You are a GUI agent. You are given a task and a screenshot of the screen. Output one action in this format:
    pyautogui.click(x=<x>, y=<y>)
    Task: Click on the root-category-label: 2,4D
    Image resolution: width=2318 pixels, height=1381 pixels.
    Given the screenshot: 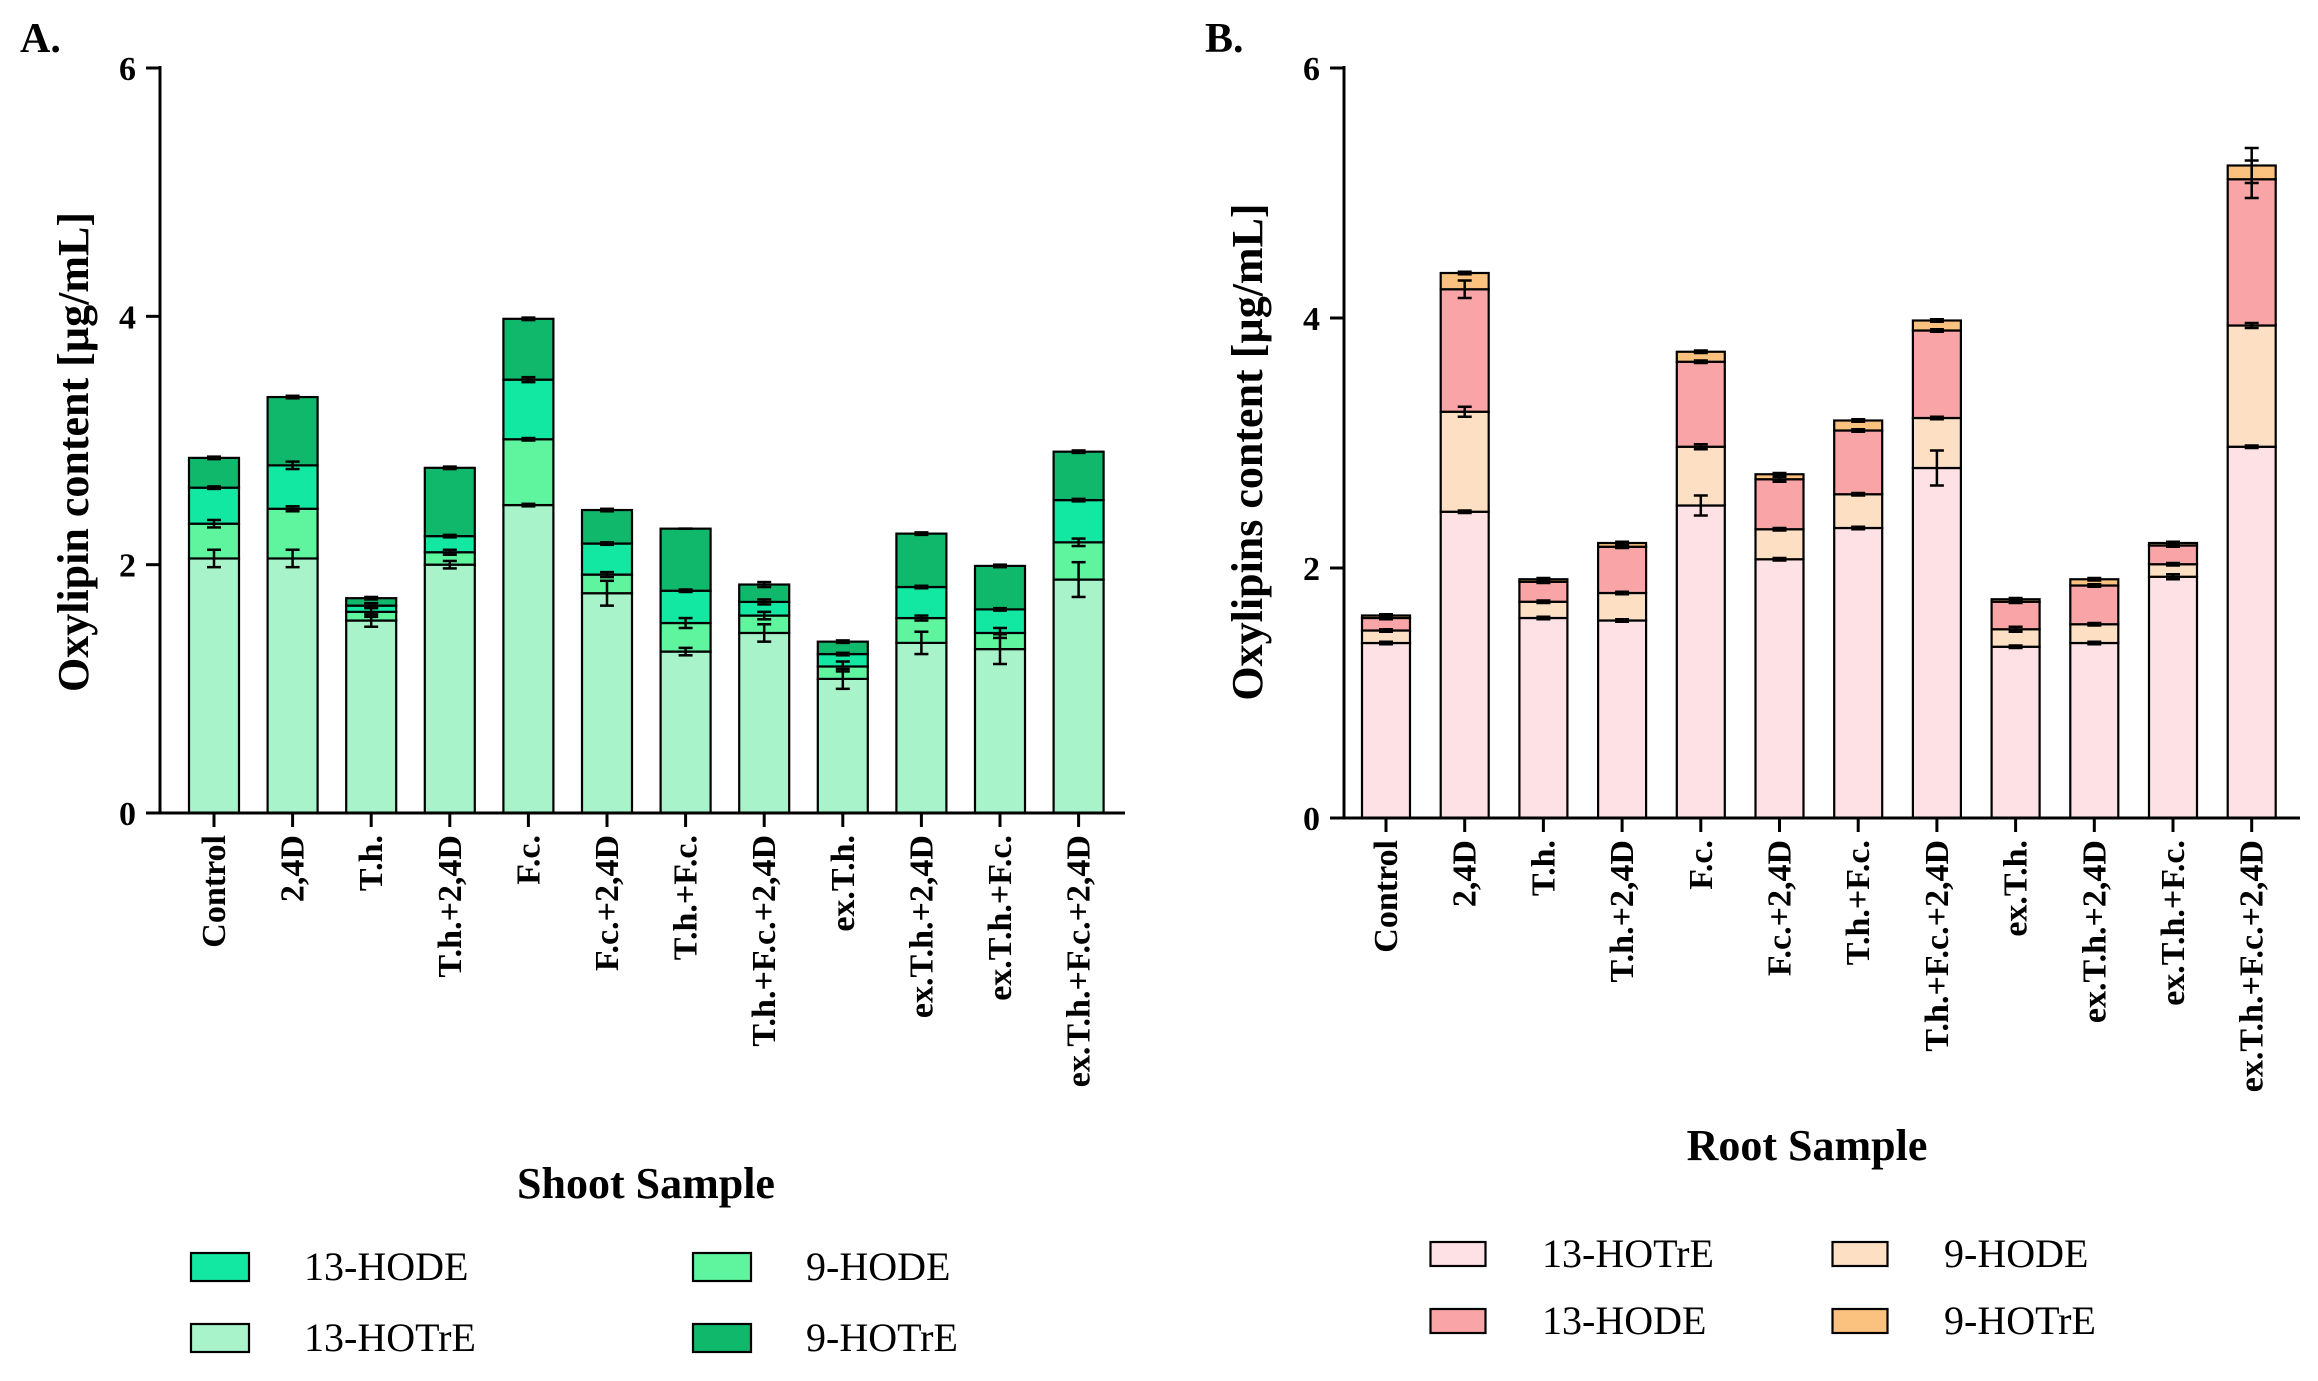 What is the action you would take?
    pyautogui.click(x=1465, y=873)
    